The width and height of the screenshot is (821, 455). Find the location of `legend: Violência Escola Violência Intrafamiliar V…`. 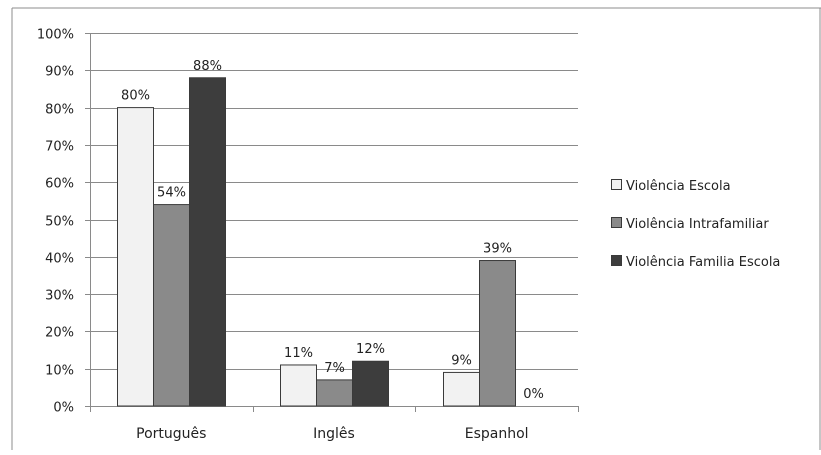

legend: Violência Escola Violência Intrafamiliar V… is located at coordinates (695, 224).